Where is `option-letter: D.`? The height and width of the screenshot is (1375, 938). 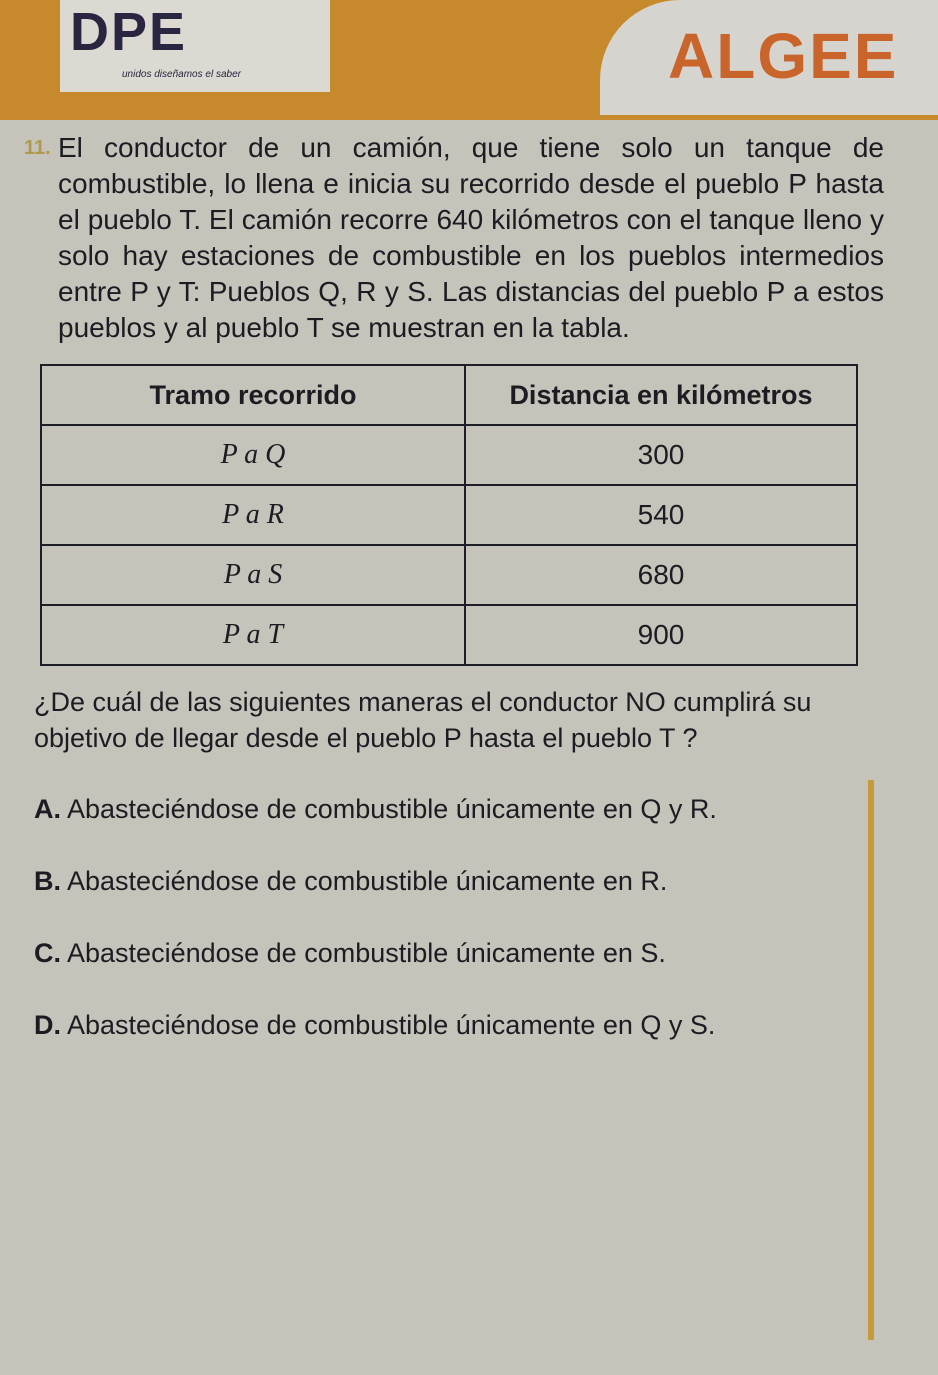
option-letter: D. is located at coordinates (47, 1025).